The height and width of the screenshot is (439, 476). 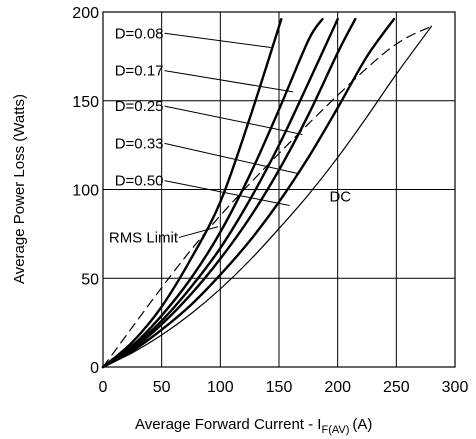 What do you see at coordinates (139, 106) in the screenshot?
I see `annotation-label-d-0-25: D=0.25` at bounding box center [139, 106].